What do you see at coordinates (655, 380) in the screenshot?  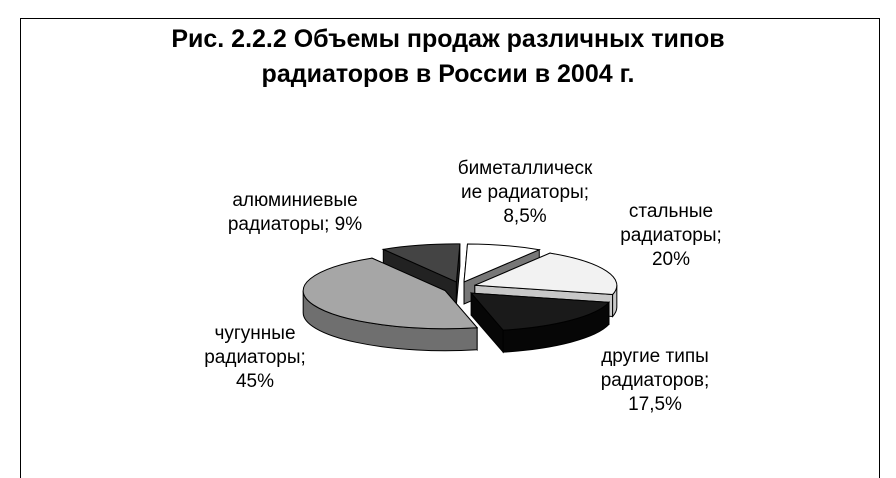 I see `label-other: другие типы радиаторов; 17,5%` at bounding box center [655, 380].